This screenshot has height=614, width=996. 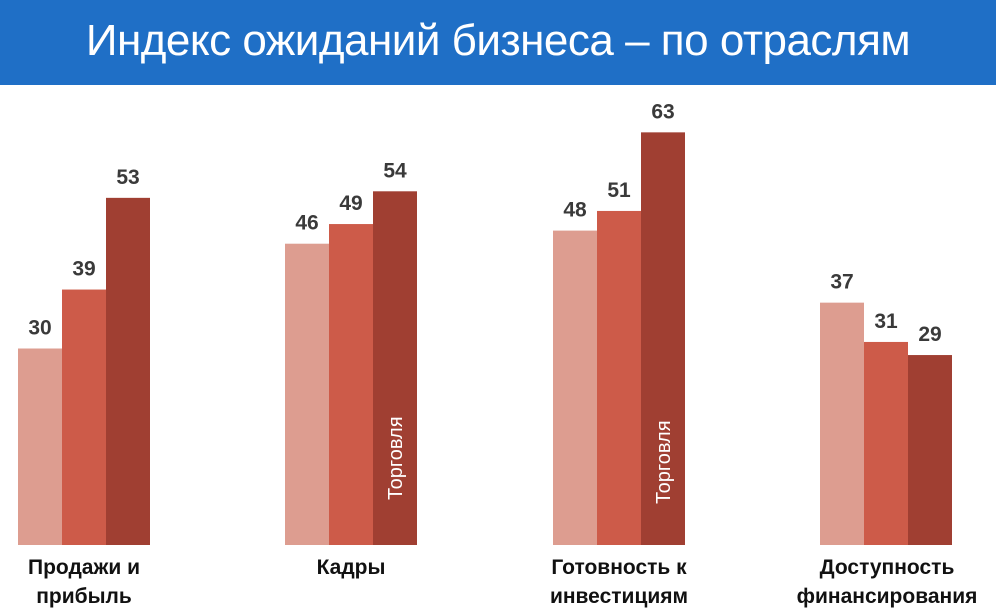 I want to click on category-label-c3-l1: финансирования, so click(x=887, y=596).